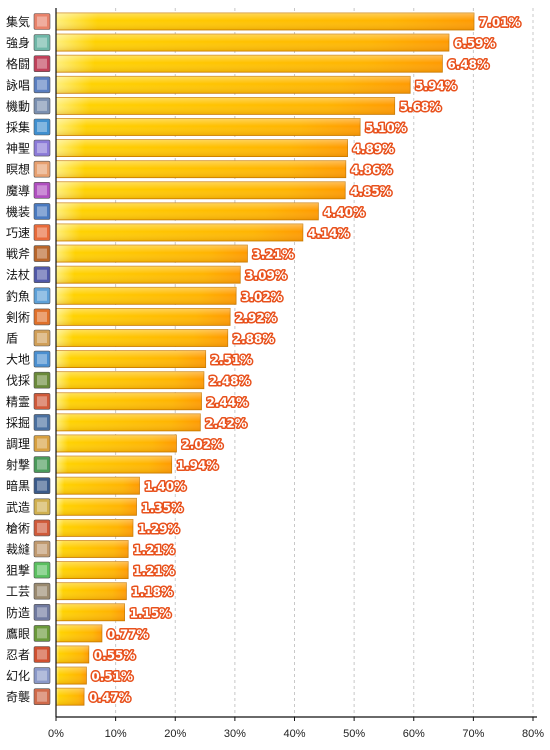  Describe the element at coordinates (115, 656) in the screenshot. I see `value-label: 0.55%` at that location.